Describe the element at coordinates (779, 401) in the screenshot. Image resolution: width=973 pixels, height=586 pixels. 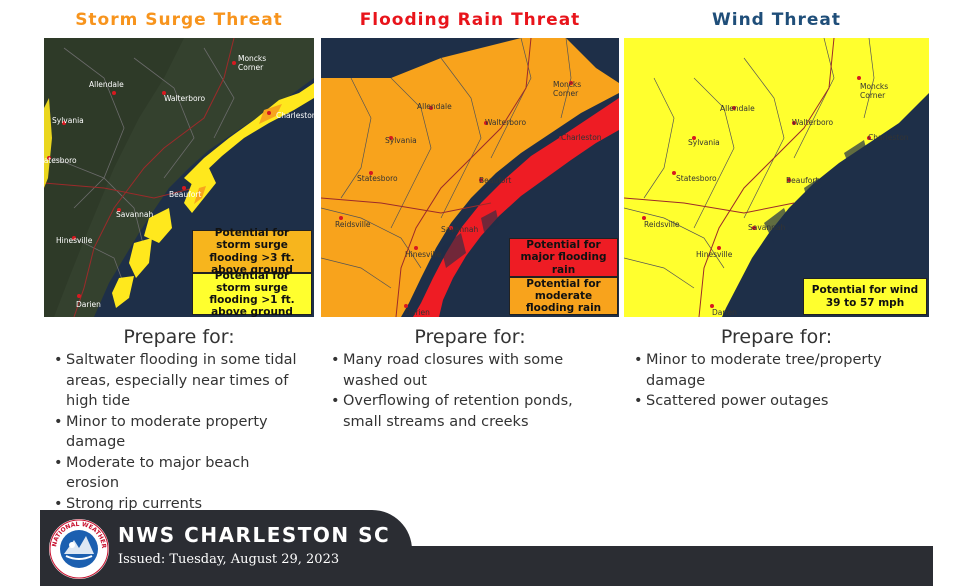
I see `list-item: Scattered power outages` at that location.